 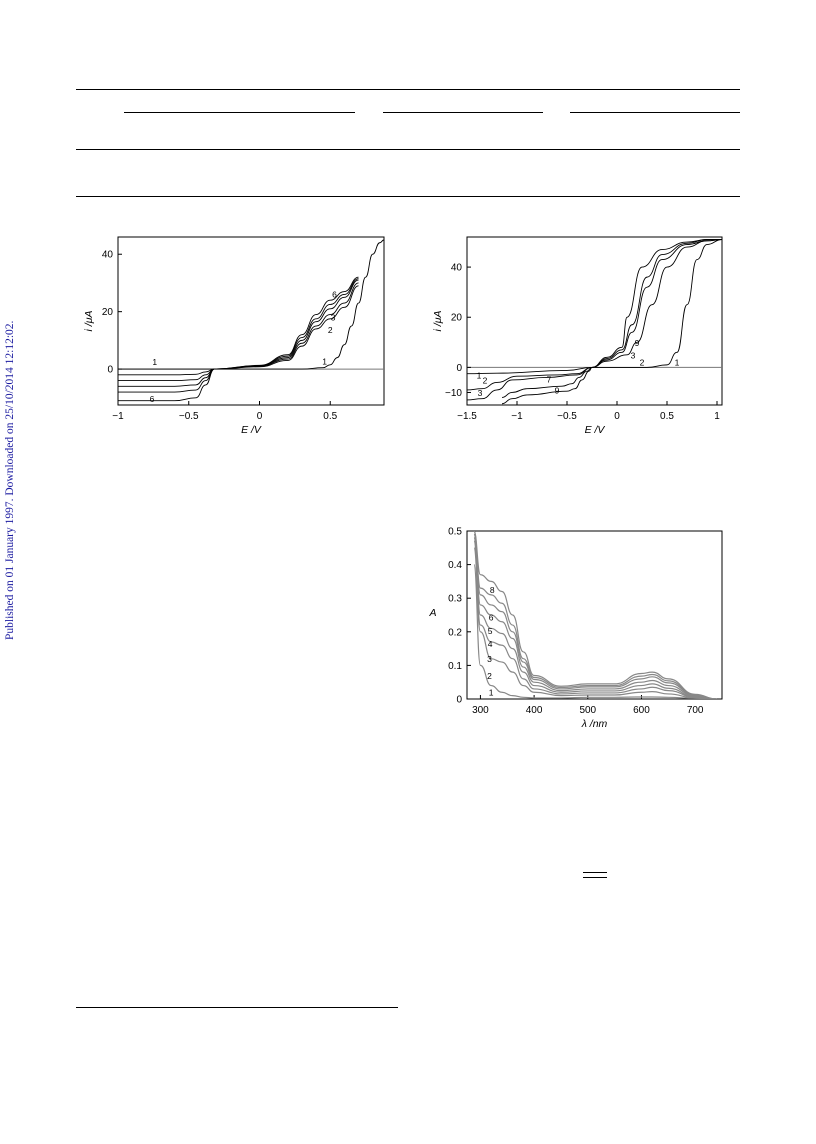 What do you see at coordinates (695, 710) in the screenshot?
I see `x-tick-label: 700` at bounding box center [695, 710].